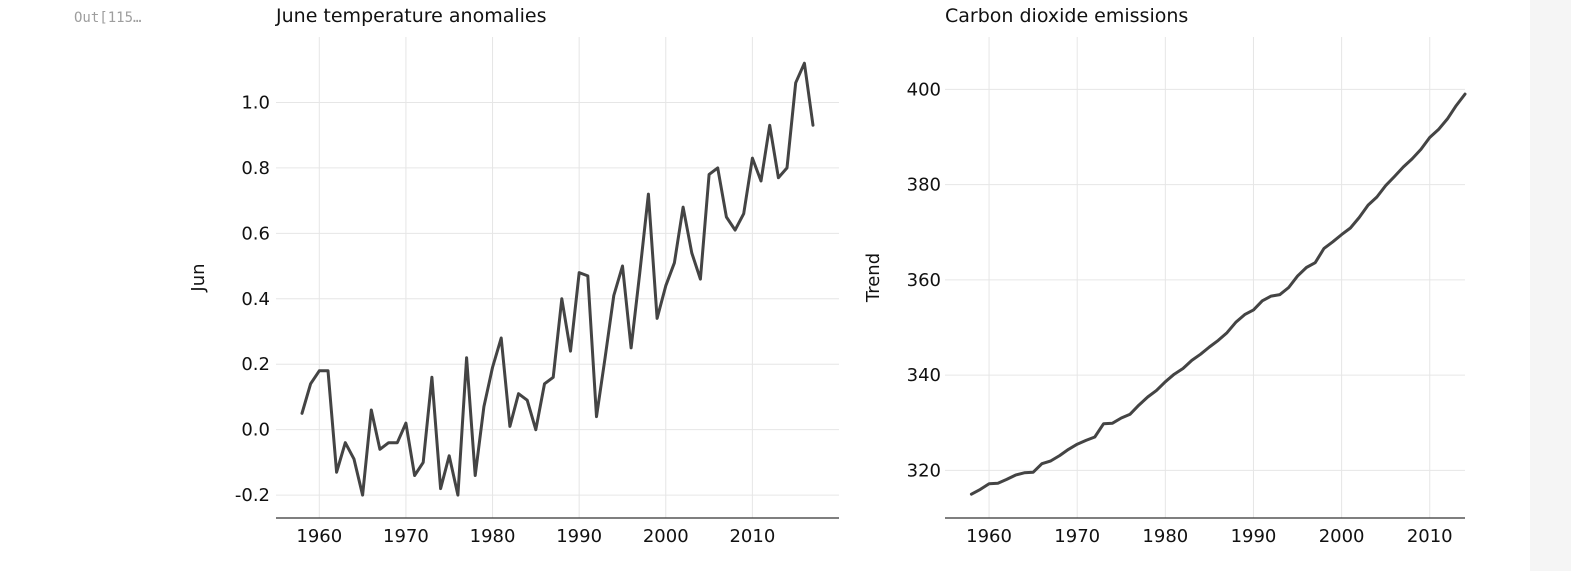 The height and width of the screenshot is (571, 1571). What do you see at coordinates (255, 299) in the screenshot?
I see `y-tick-label: 0.4` at bounding box center [255, 299].